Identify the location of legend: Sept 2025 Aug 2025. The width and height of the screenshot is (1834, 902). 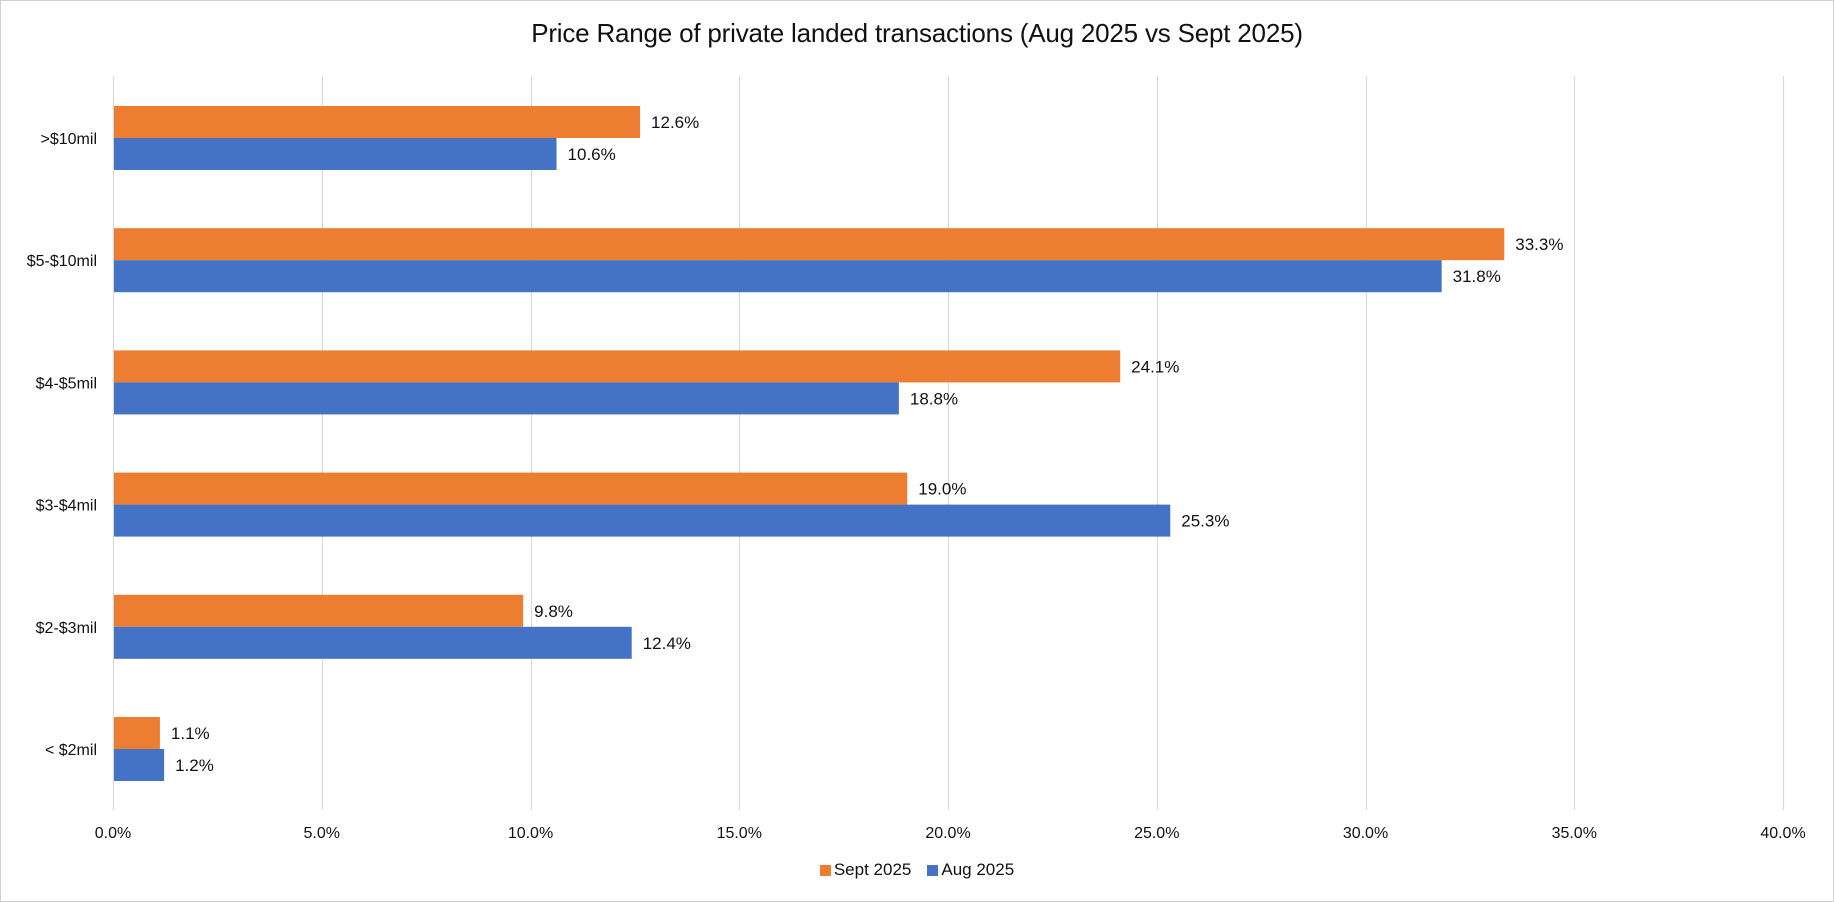
(917, 870).